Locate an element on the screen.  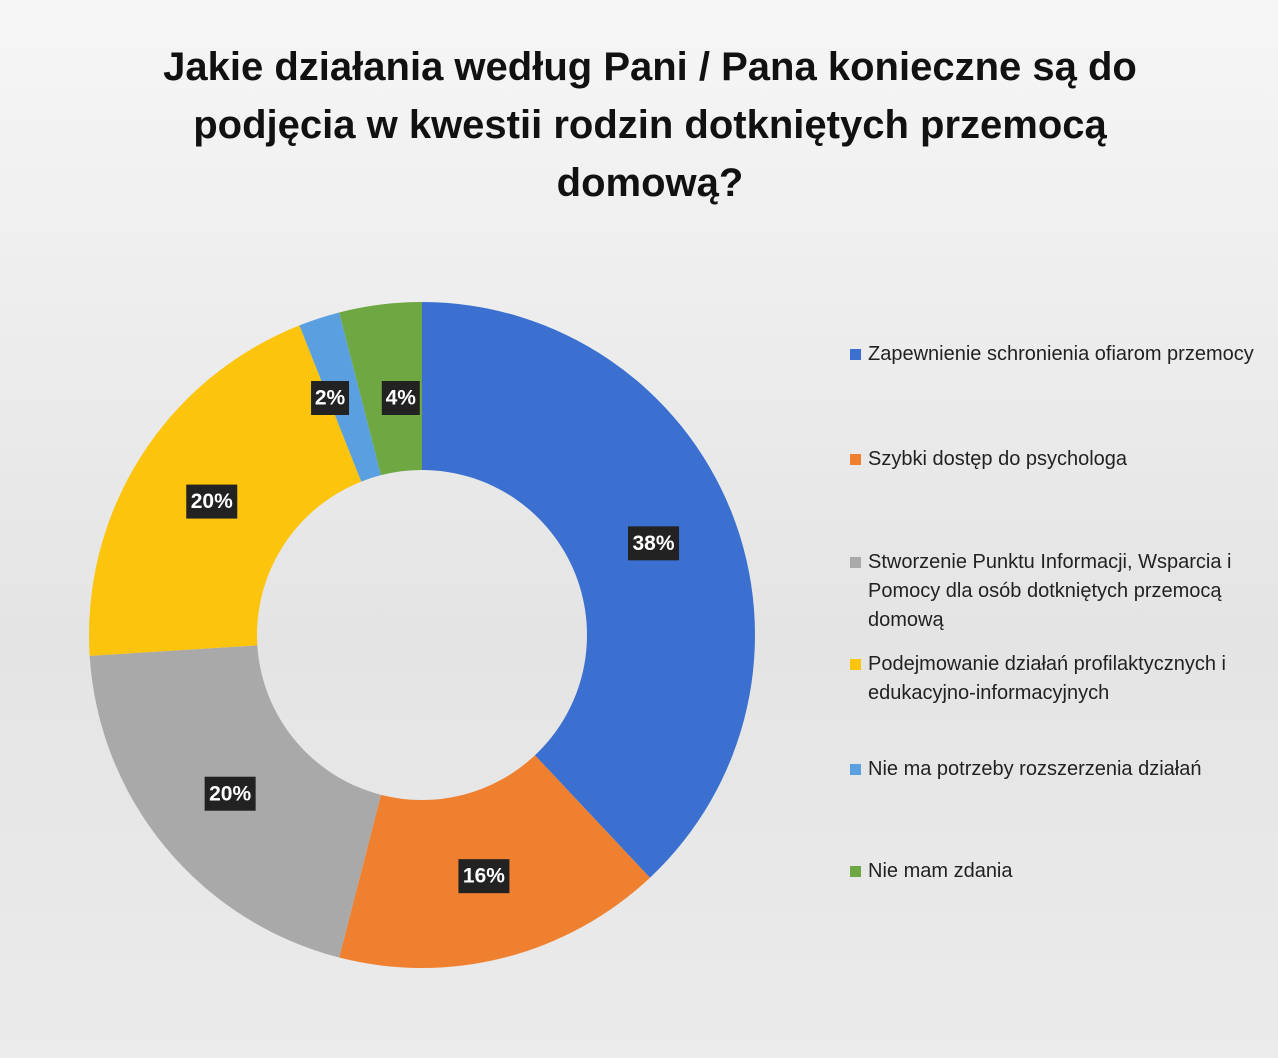
legend-label: Zapewnienie schronienia ofiarom przemocy is located at coordinates (1061, 354).